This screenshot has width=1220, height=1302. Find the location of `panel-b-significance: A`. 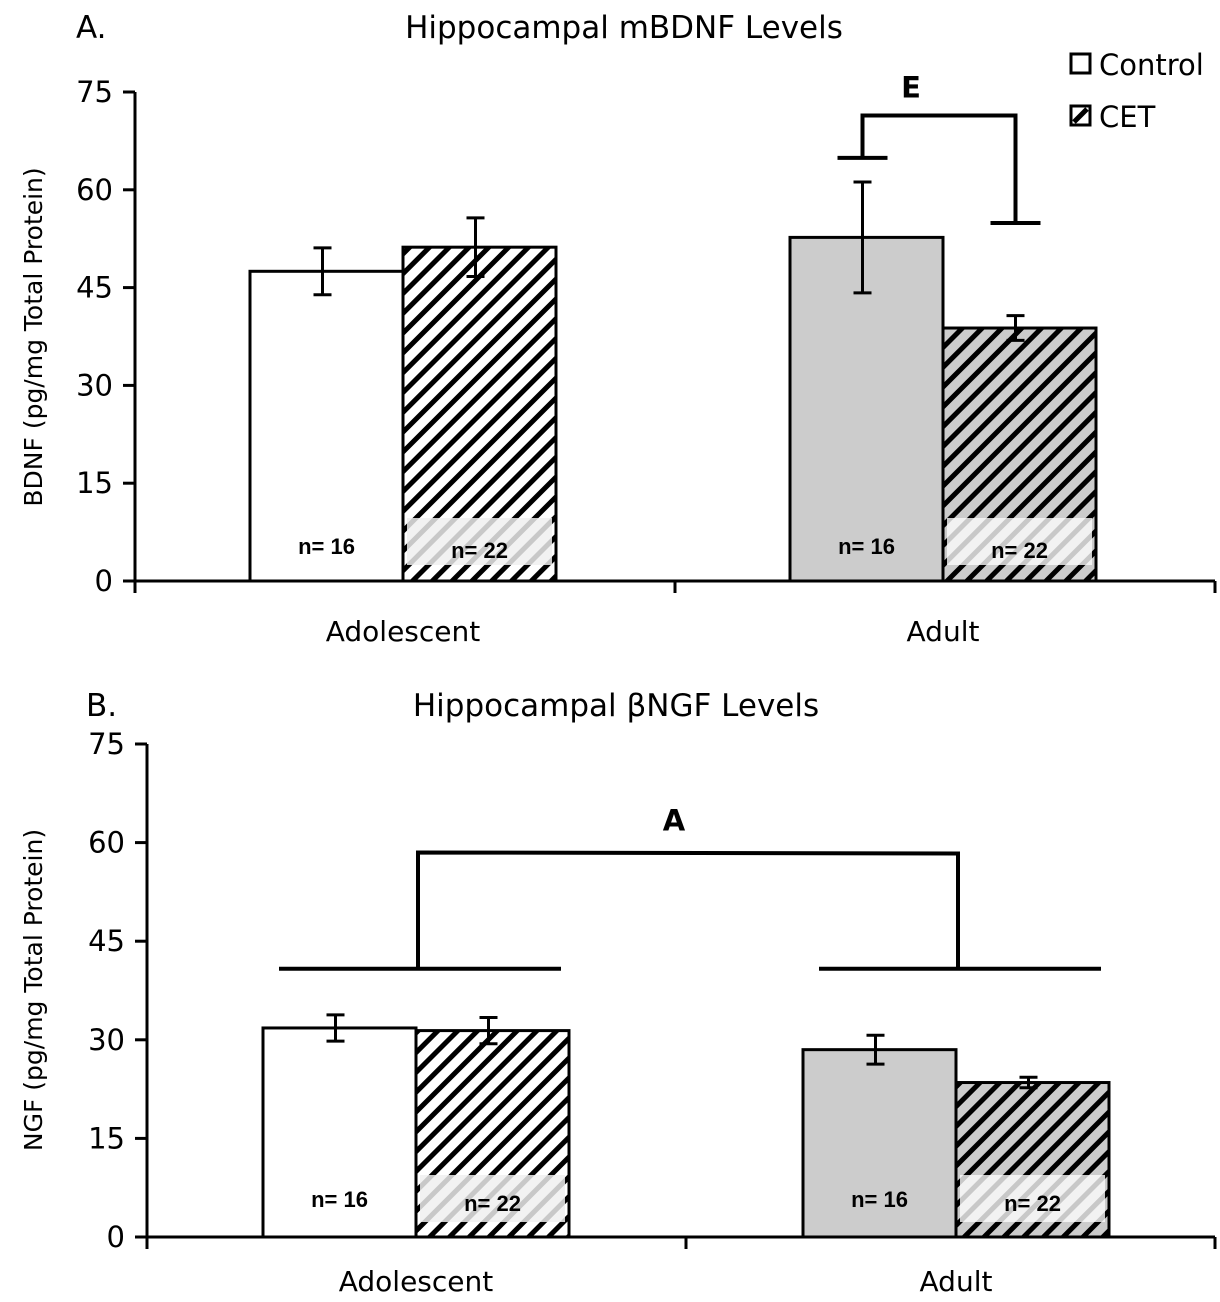

panel-b-significance: A is located at coordinates (690, 887).